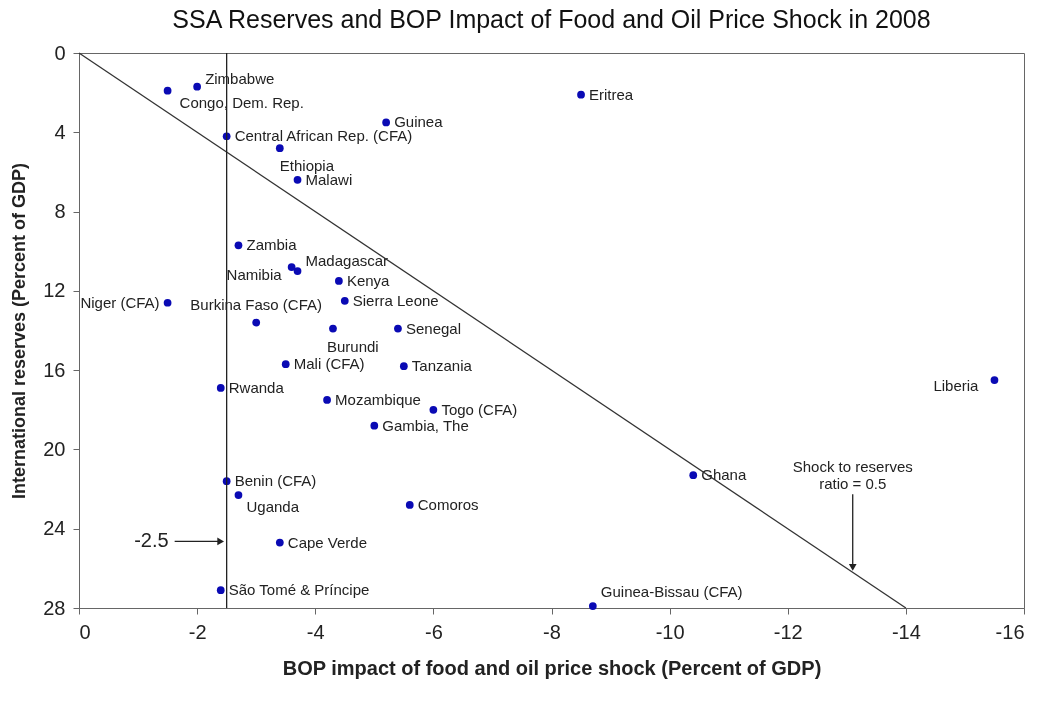 This screenshot has height=702, width=1054. Describe the element at coordinates (352, 346) in the screenshot. I see `data-label: Burundi` at that location.